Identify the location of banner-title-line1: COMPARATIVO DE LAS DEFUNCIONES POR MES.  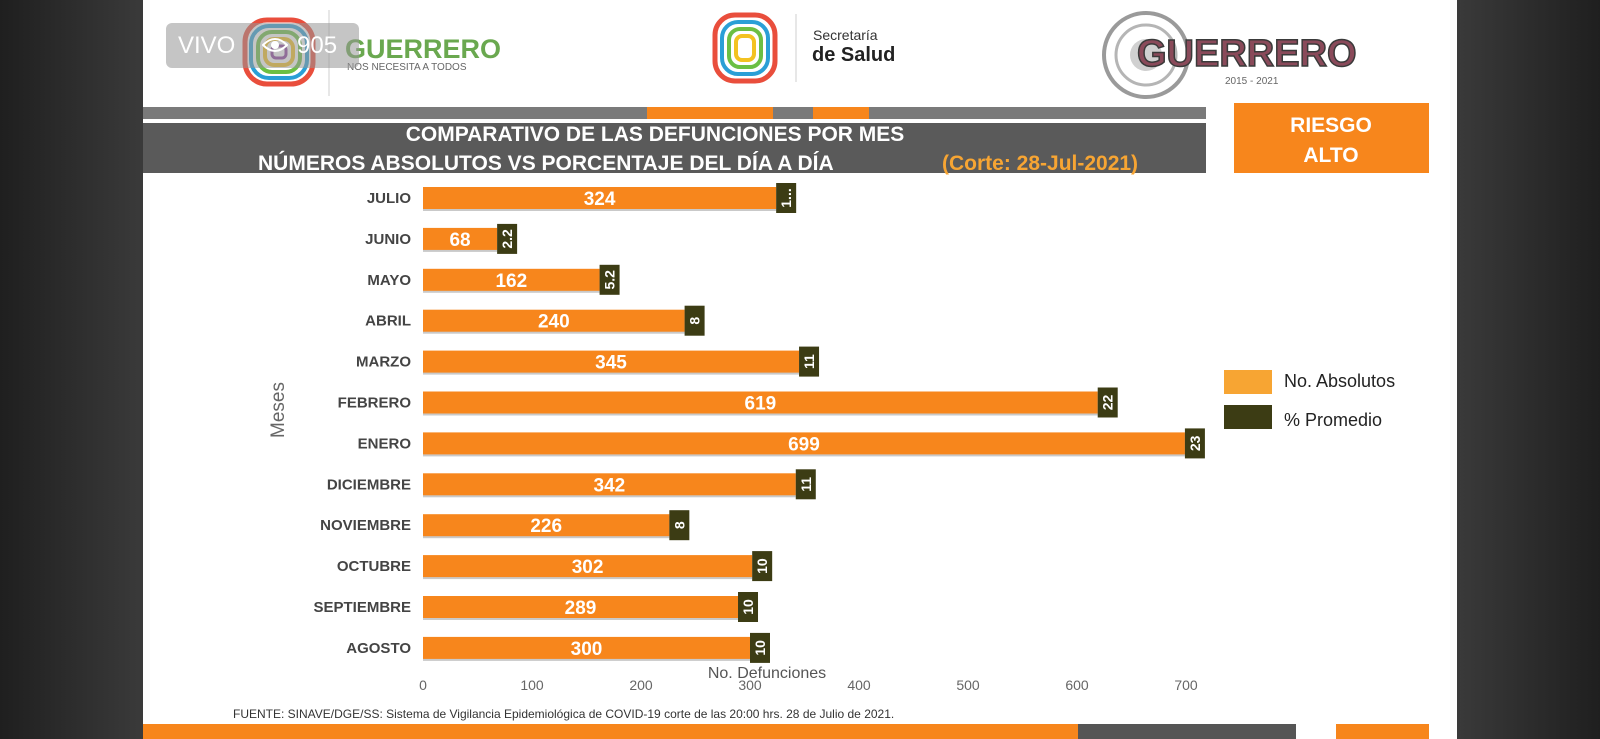
(655, 134).